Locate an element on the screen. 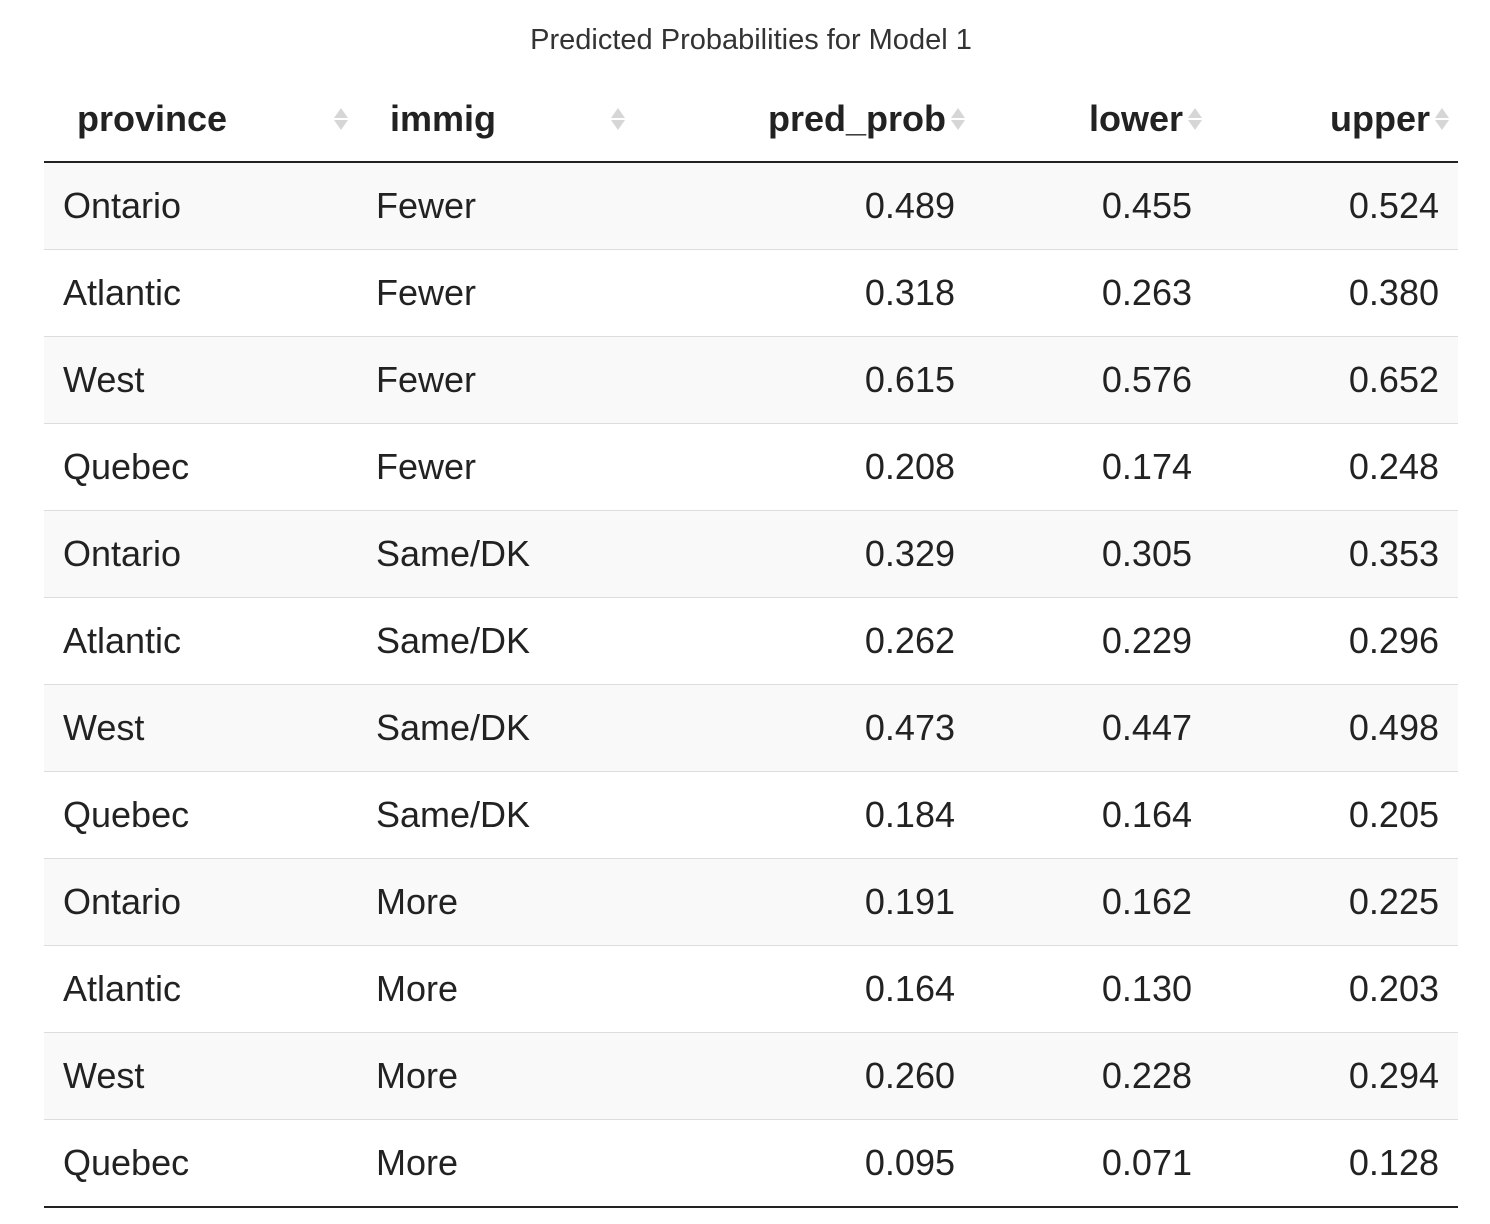 This screenshot has height=1224, width=1490. cell-pred-prob: 0.208 is located at coordinates (804, 467).